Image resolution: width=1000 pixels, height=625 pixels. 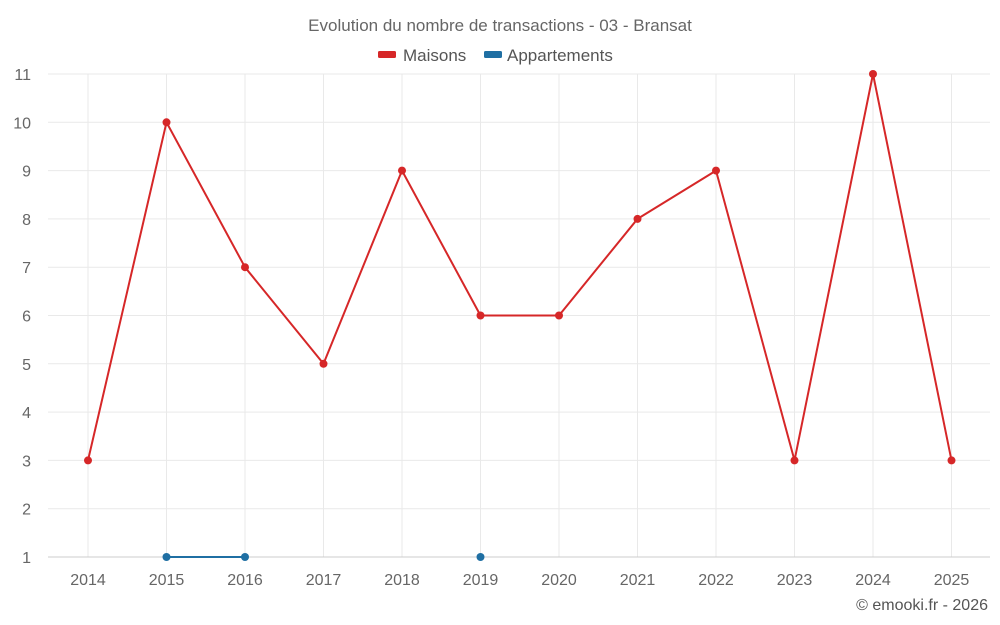 I want to click on x-tick-label: 2021, so click(x=638, y=580).